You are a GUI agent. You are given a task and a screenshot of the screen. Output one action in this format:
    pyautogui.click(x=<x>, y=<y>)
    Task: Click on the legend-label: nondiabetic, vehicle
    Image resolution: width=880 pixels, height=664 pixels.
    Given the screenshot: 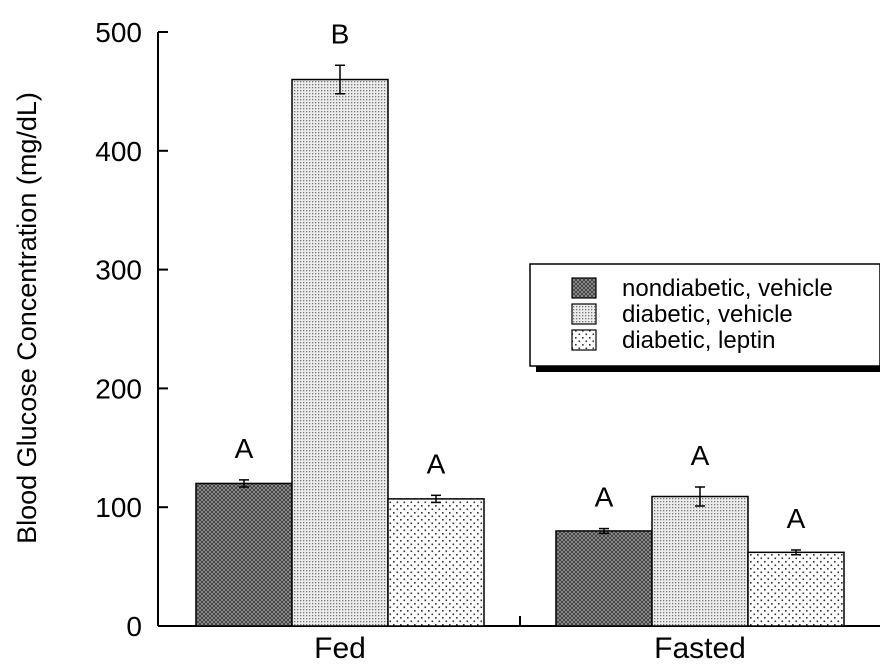 What is the action you would take?
    pyautogui.click(x=727, y=288)
    